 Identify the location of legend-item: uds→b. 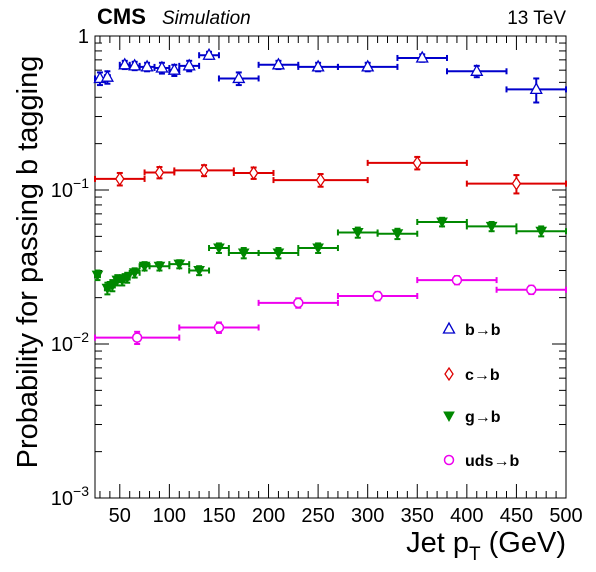
(481, 461).